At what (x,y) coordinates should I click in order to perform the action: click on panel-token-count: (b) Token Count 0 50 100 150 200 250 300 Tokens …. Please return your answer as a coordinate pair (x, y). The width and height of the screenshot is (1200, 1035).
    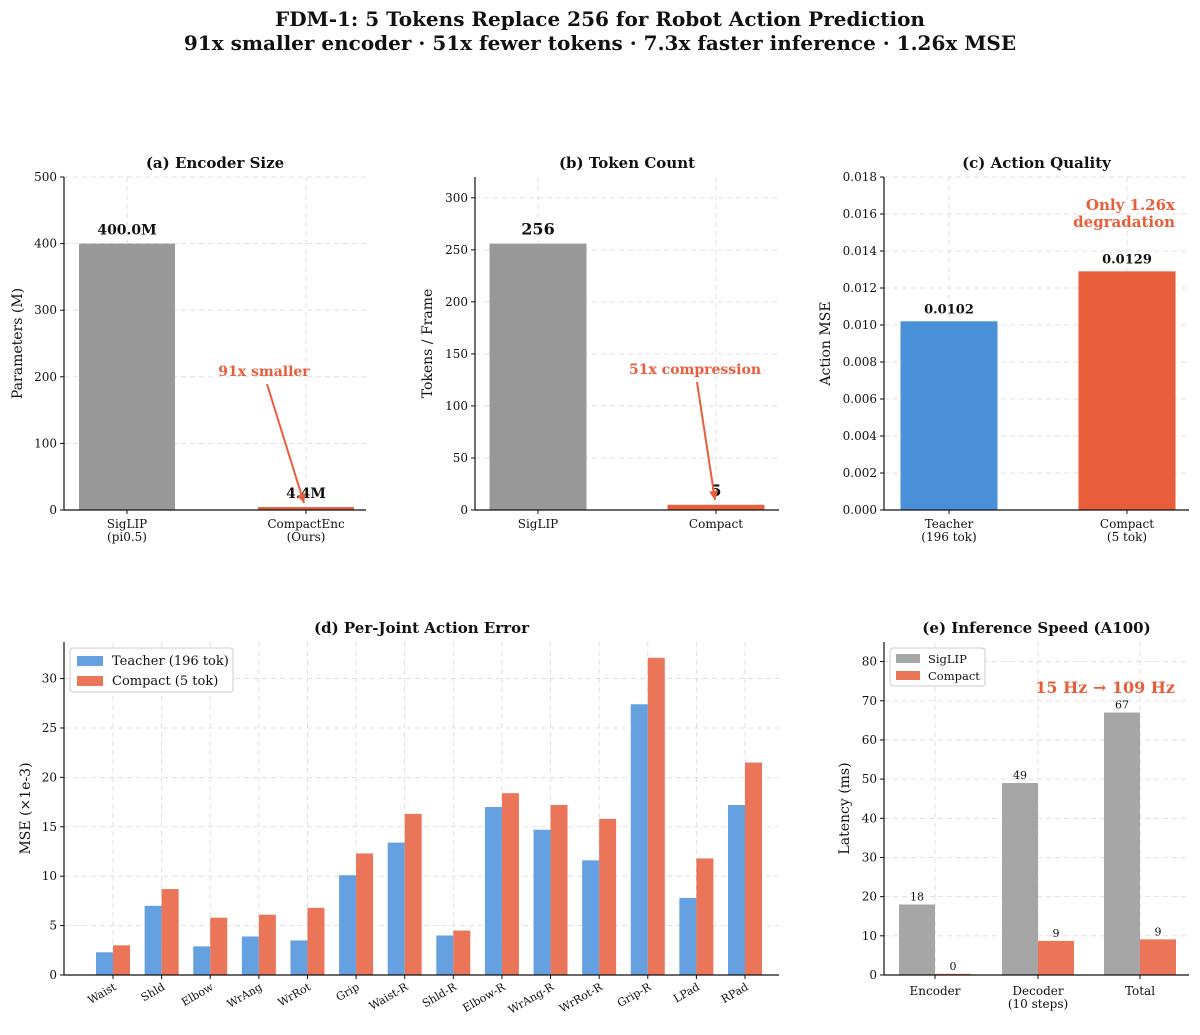
    Looking at the image, I should click on (599, 342).